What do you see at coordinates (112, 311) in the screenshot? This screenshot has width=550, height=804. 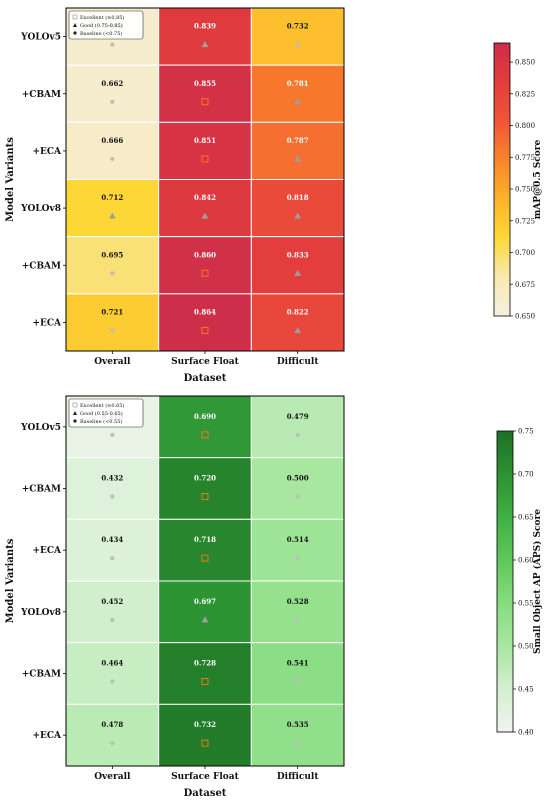 I see `cell-value-label: 0.721` at bounding box center [112, 311].